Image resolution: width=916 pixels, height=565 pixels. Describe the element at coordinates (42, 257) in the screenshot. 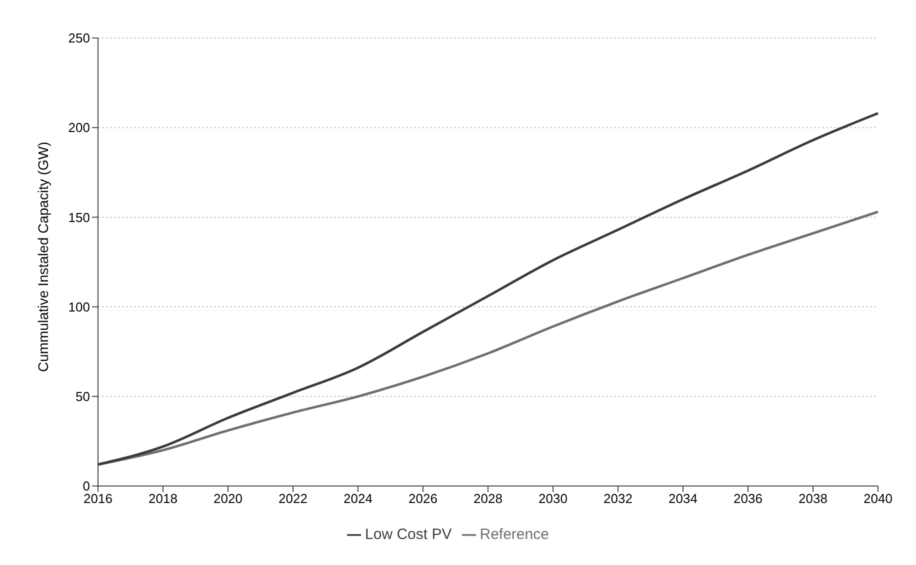

I see `y-axis-title: Cummulative Instaled Capacity (GW)` at that location.